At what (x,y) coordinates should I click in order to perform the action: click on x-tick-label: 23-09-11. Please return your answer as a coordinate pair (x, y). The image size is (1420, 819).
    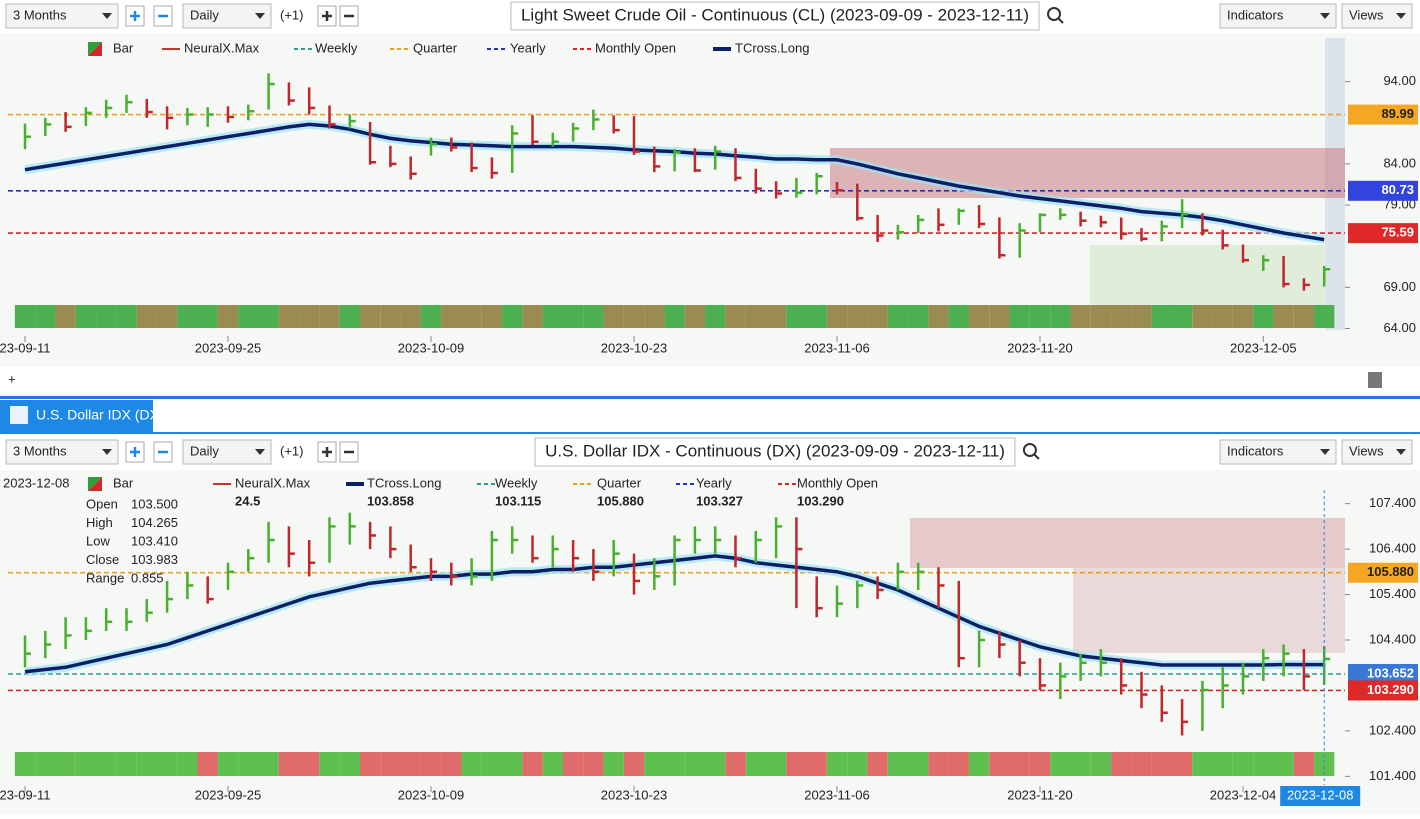
    Looking at the image, I should click on (25, 794).